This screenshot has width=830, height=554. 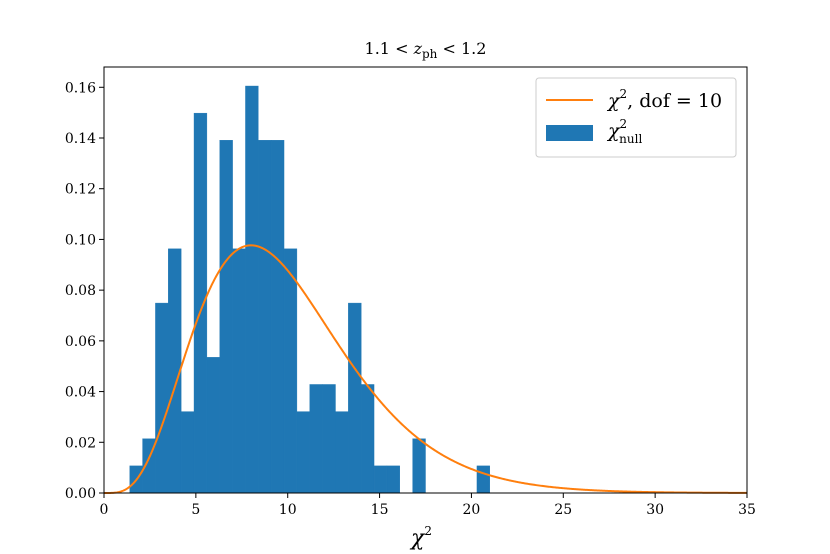 I want to click on y-axis-ticks: 0.00 0.02 0.04 0.06 0.08 0.10 0.12 0.14 0.16, so click(x=84, y=291).